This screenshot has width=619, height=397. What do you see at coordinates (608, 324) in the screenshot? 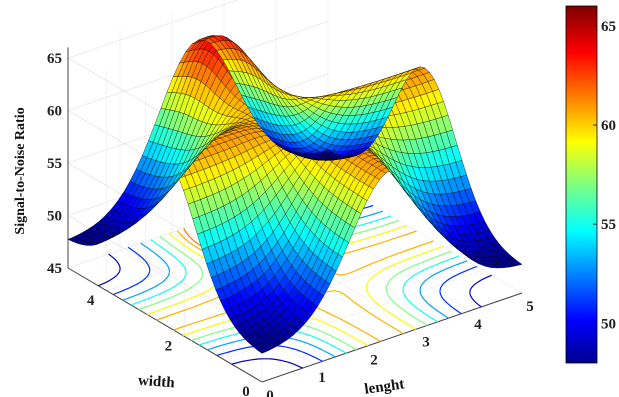
I see `colorbar-tick-label: 50` at bounding box center [608, 324].